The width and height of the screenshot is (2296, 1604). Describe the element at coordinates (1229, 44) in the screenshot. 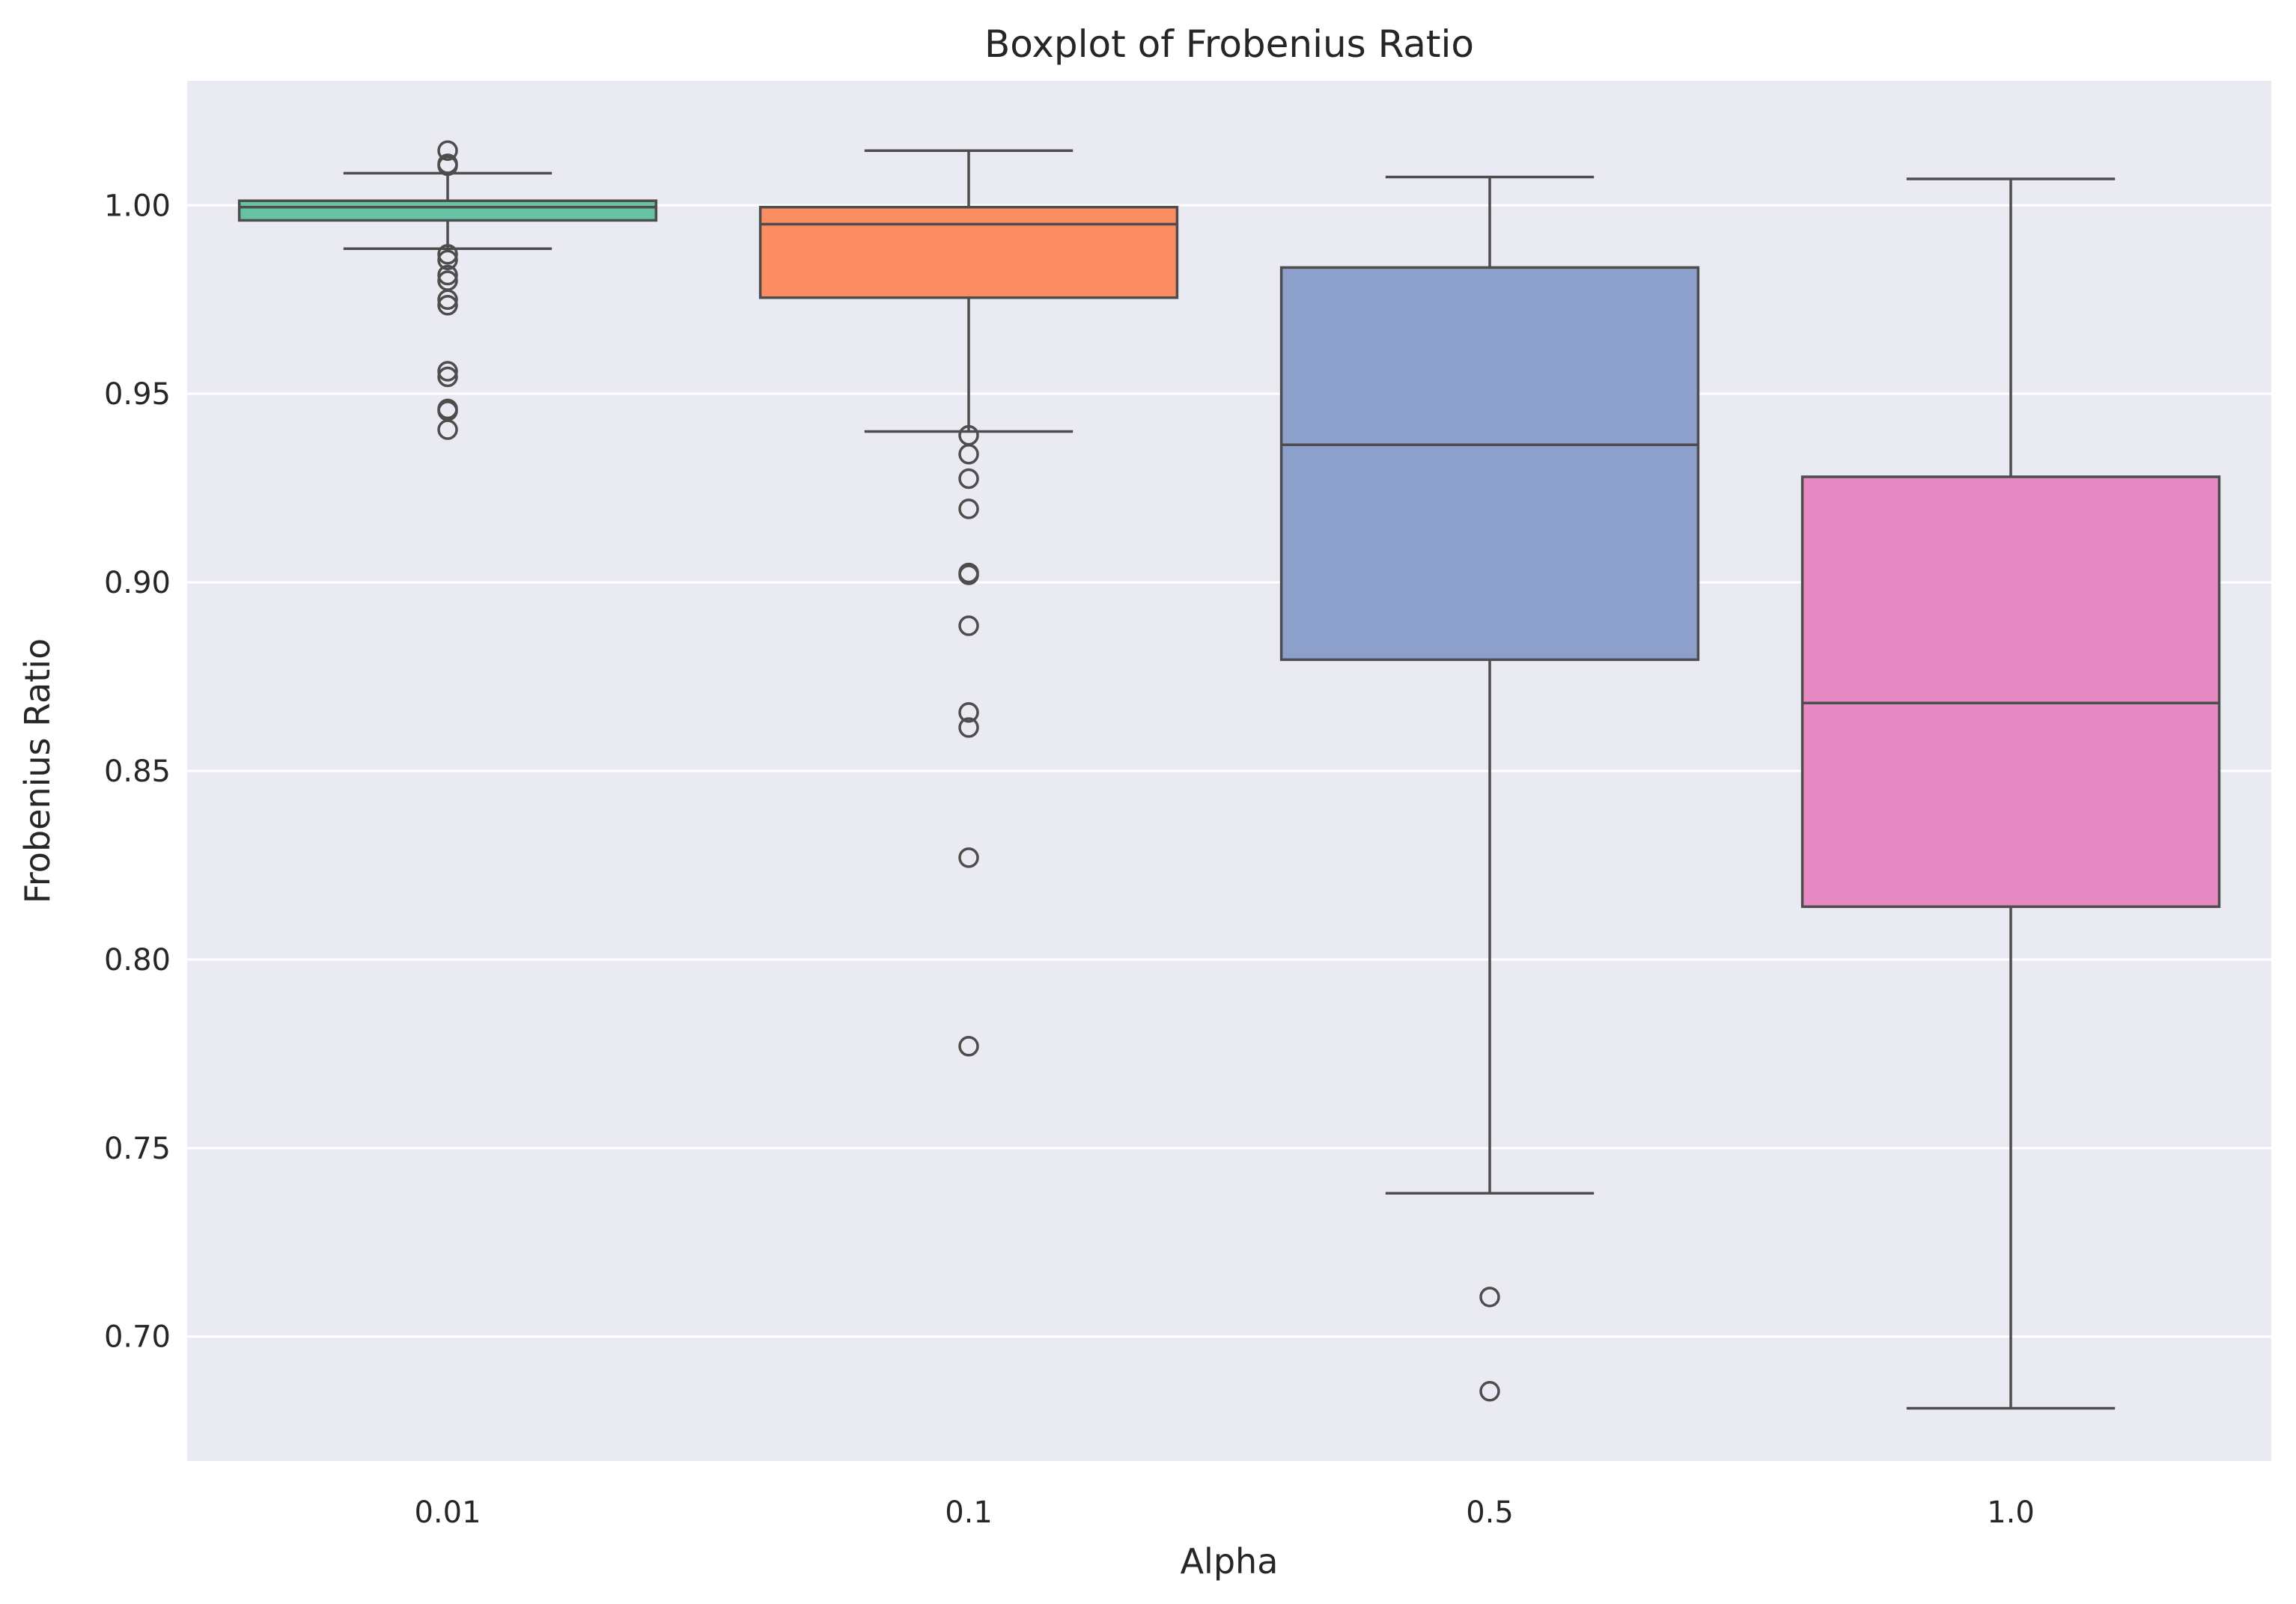

I see `chart-title: Boxplot of Frobenius Ratio` at that location.